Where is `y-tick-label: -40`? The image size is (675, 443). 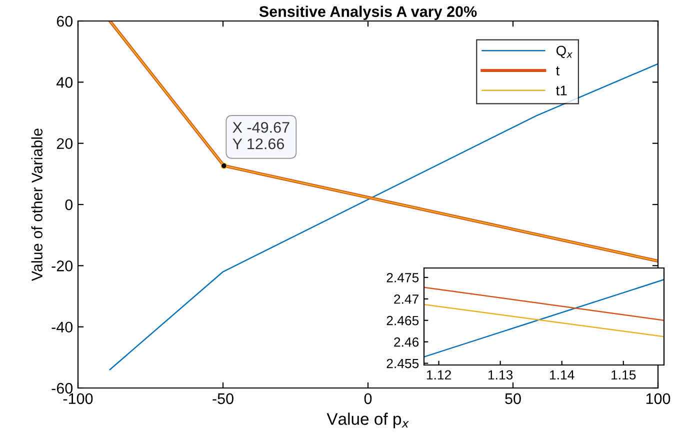
y-tick-label: -40 is located at coordinates (62, 327).